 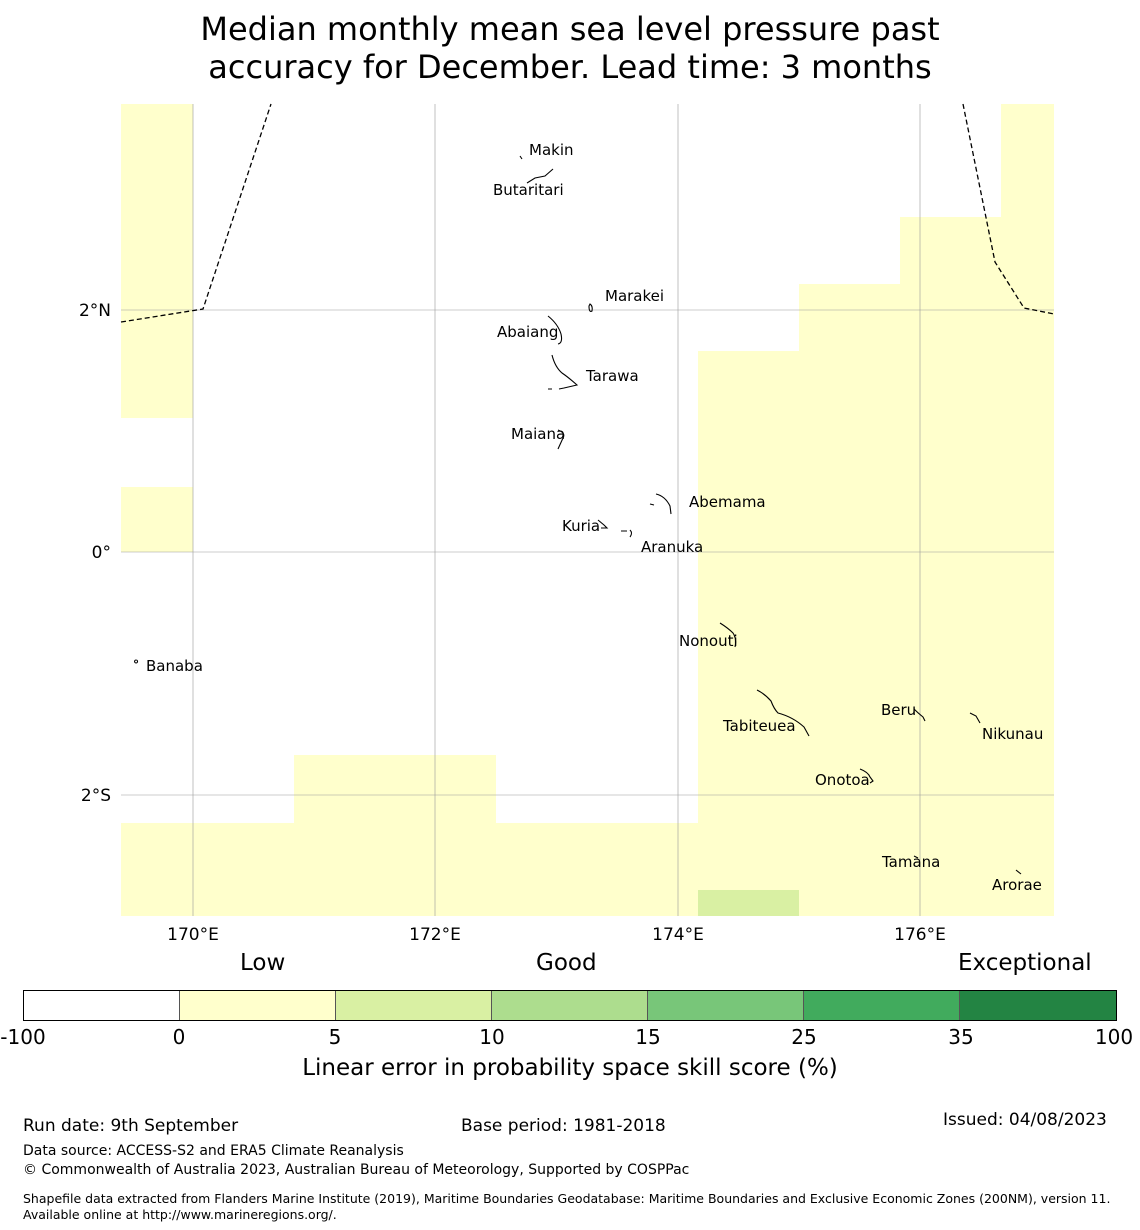 I want to click on island-label: Maiana, so click(x=538, y=434).